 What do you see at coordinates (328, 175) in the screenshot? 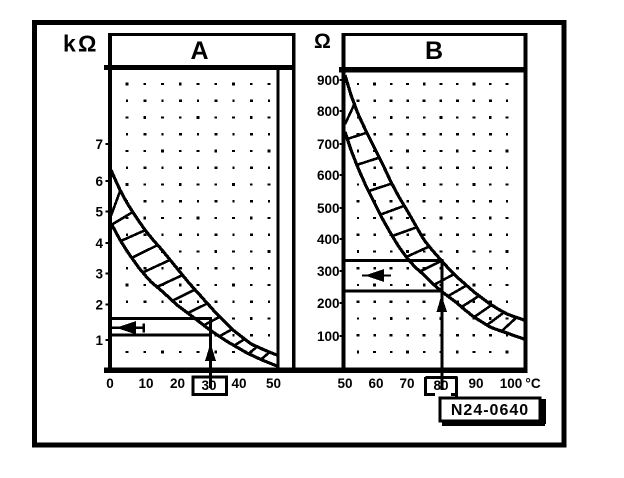
I see `svg-text: 600` at bounding box center [328, 175].